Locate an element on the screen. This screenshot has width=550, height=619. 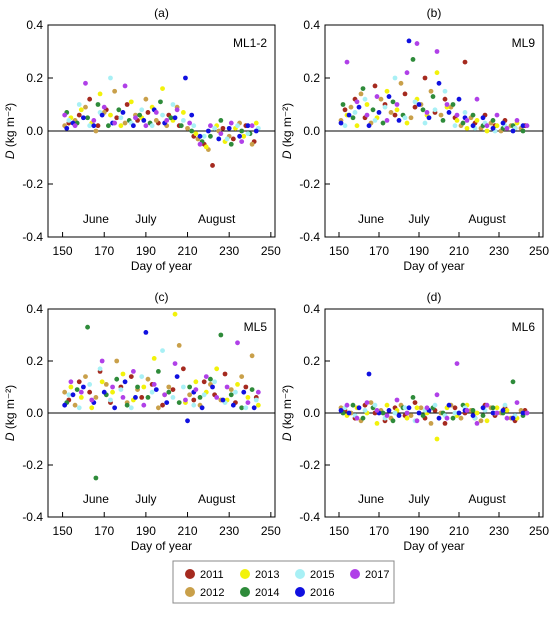
legend-label: 2013 is located at coordinates (267, 575).